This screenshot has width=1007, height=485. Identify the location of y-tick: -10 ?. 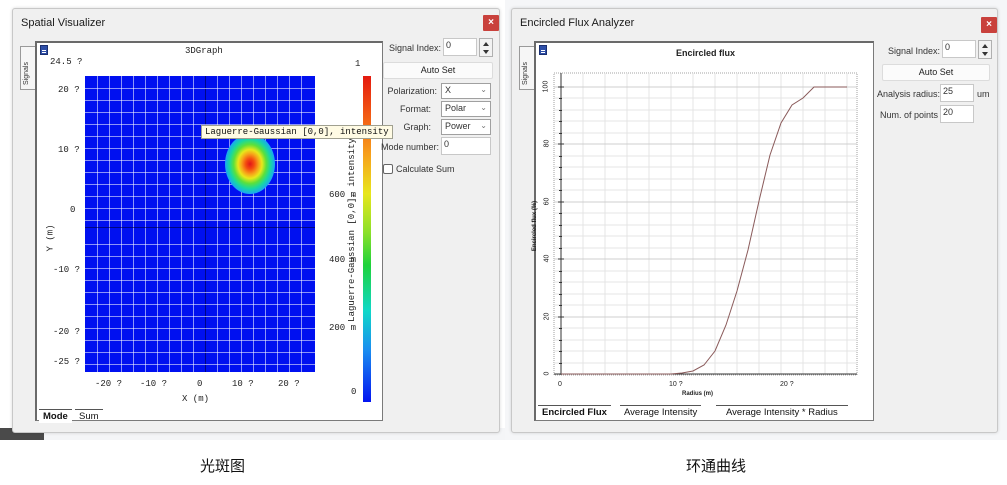
(67, 270).